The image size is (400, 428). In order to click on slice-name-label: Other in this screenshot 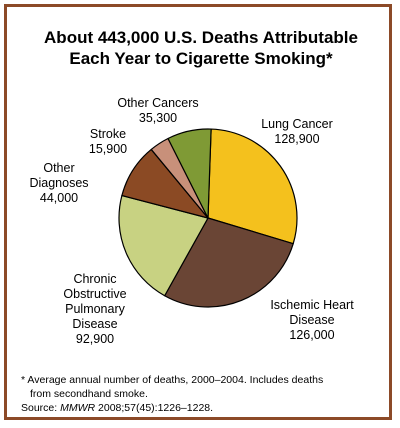, I will do `click(58, 168)`.